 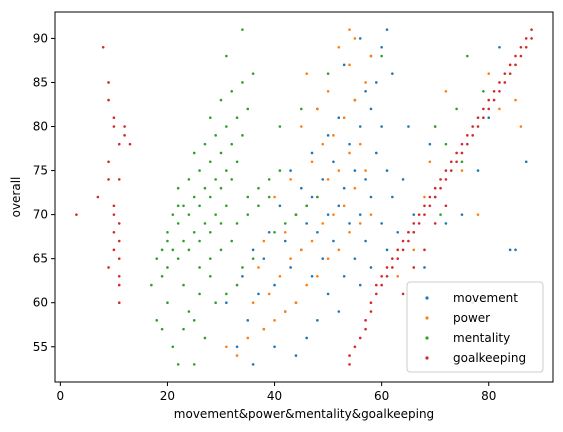 I want to click on legend-label: power, so click(x=471, y=318).